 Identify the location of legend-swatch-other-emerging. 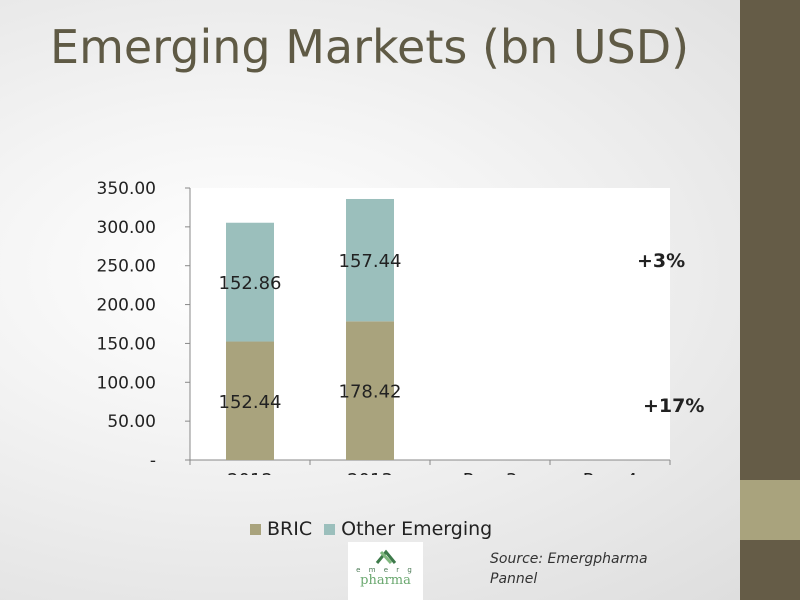
(330, 529).